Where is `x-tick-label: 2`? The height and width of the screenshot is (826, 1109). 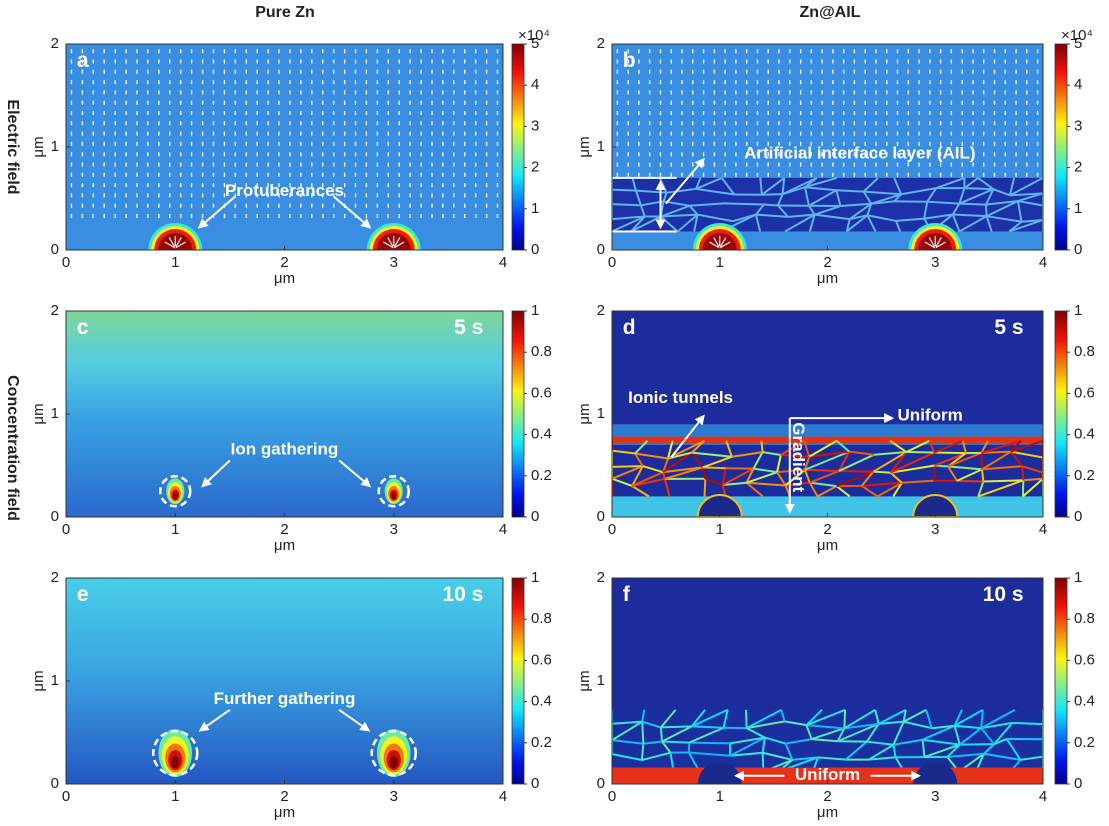 x-tick-label: 2 is located at coordinates (284, 529).